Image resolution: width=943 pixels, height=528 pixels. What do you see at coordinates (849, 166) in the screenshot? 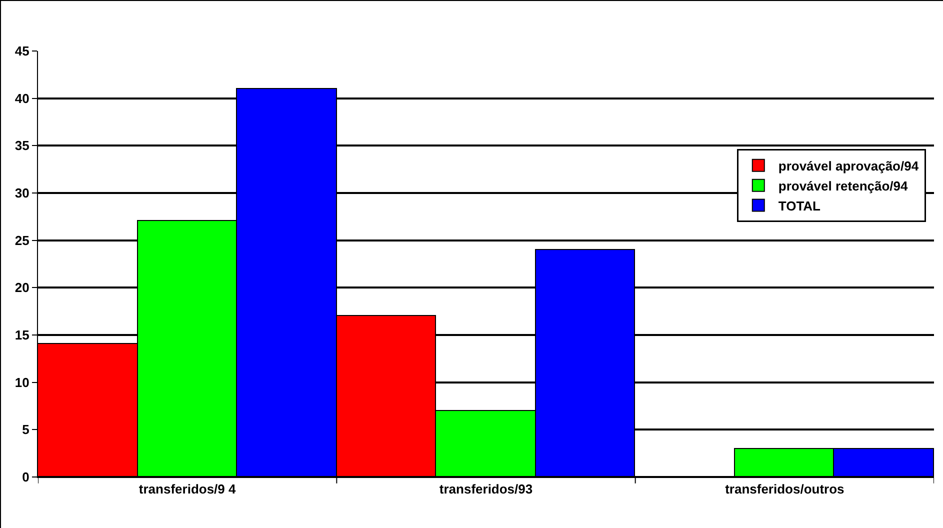
I see `legend-label: provável aprovação/94` at bounding box center [849, 166].